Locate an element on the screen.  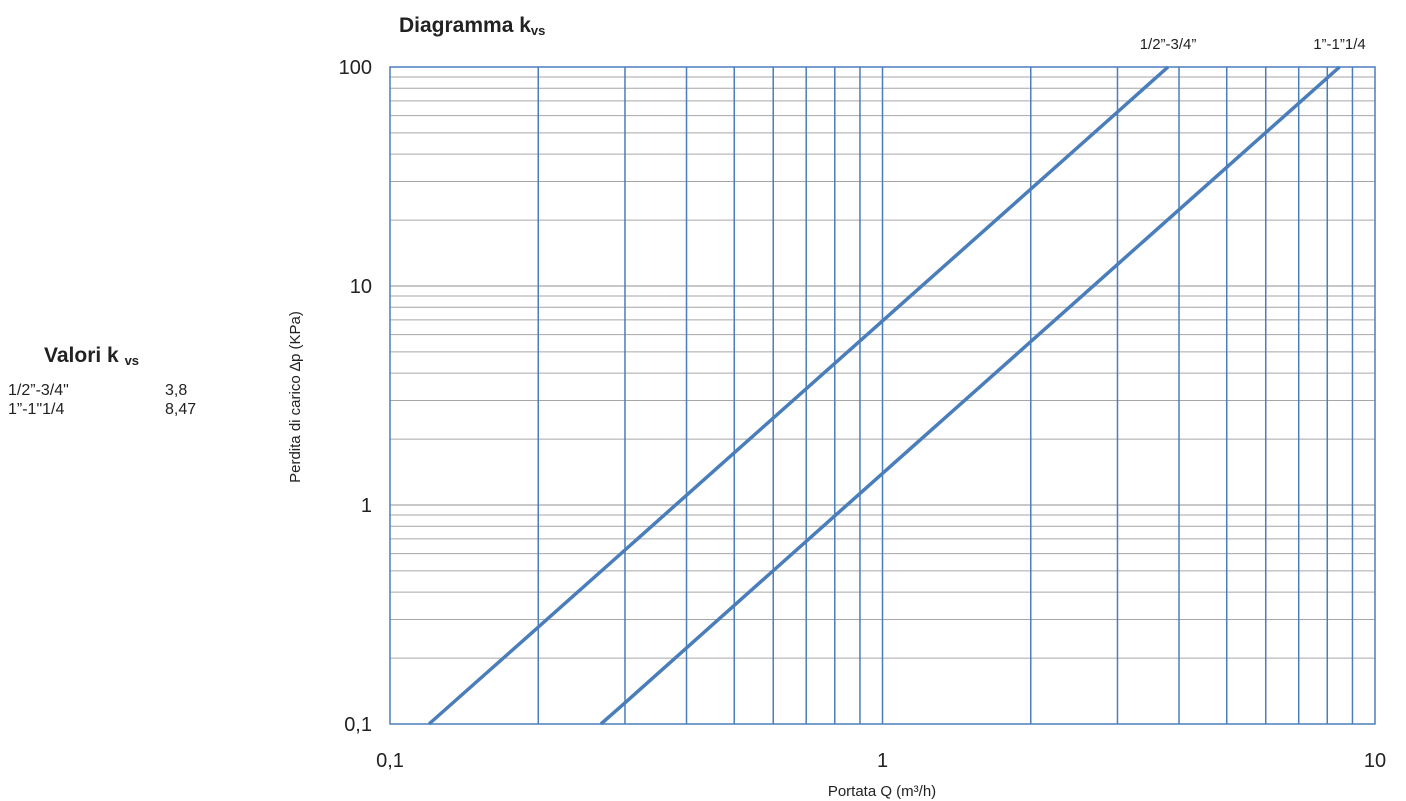
y-tick-label: 10 is located at coordinates (361, 287).